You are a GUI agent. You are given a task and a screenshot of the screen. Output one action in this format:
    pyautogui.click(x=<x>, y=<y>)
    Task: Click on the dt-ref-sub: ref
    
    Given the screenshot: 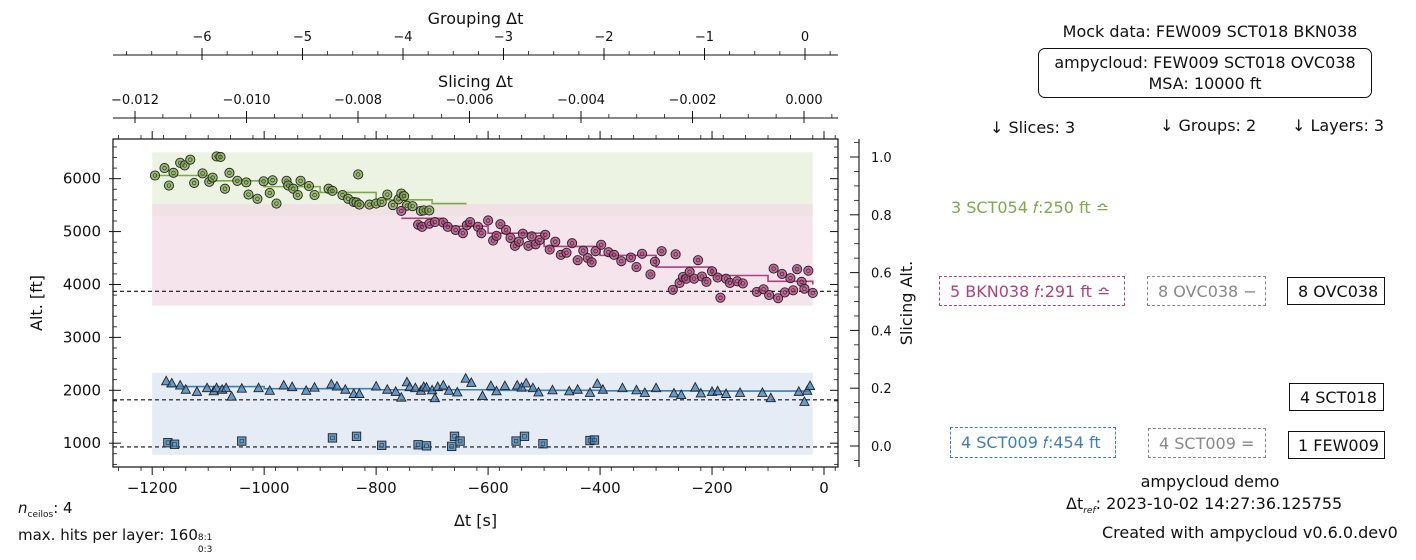 What is the action you would take?
    pyautogui.click(x=1089, y=511)
    